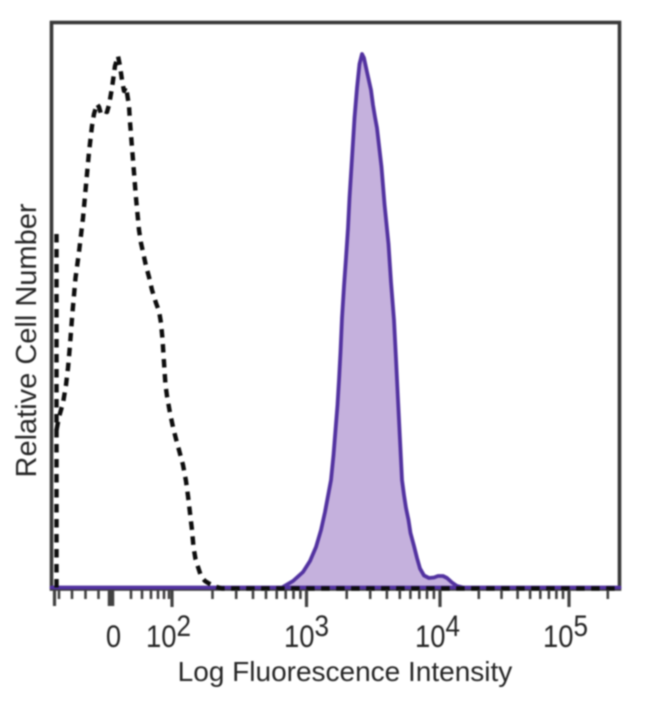 This screenshot has width=650, height=704. I want to click on svg-text: 0, so click(113, 636).